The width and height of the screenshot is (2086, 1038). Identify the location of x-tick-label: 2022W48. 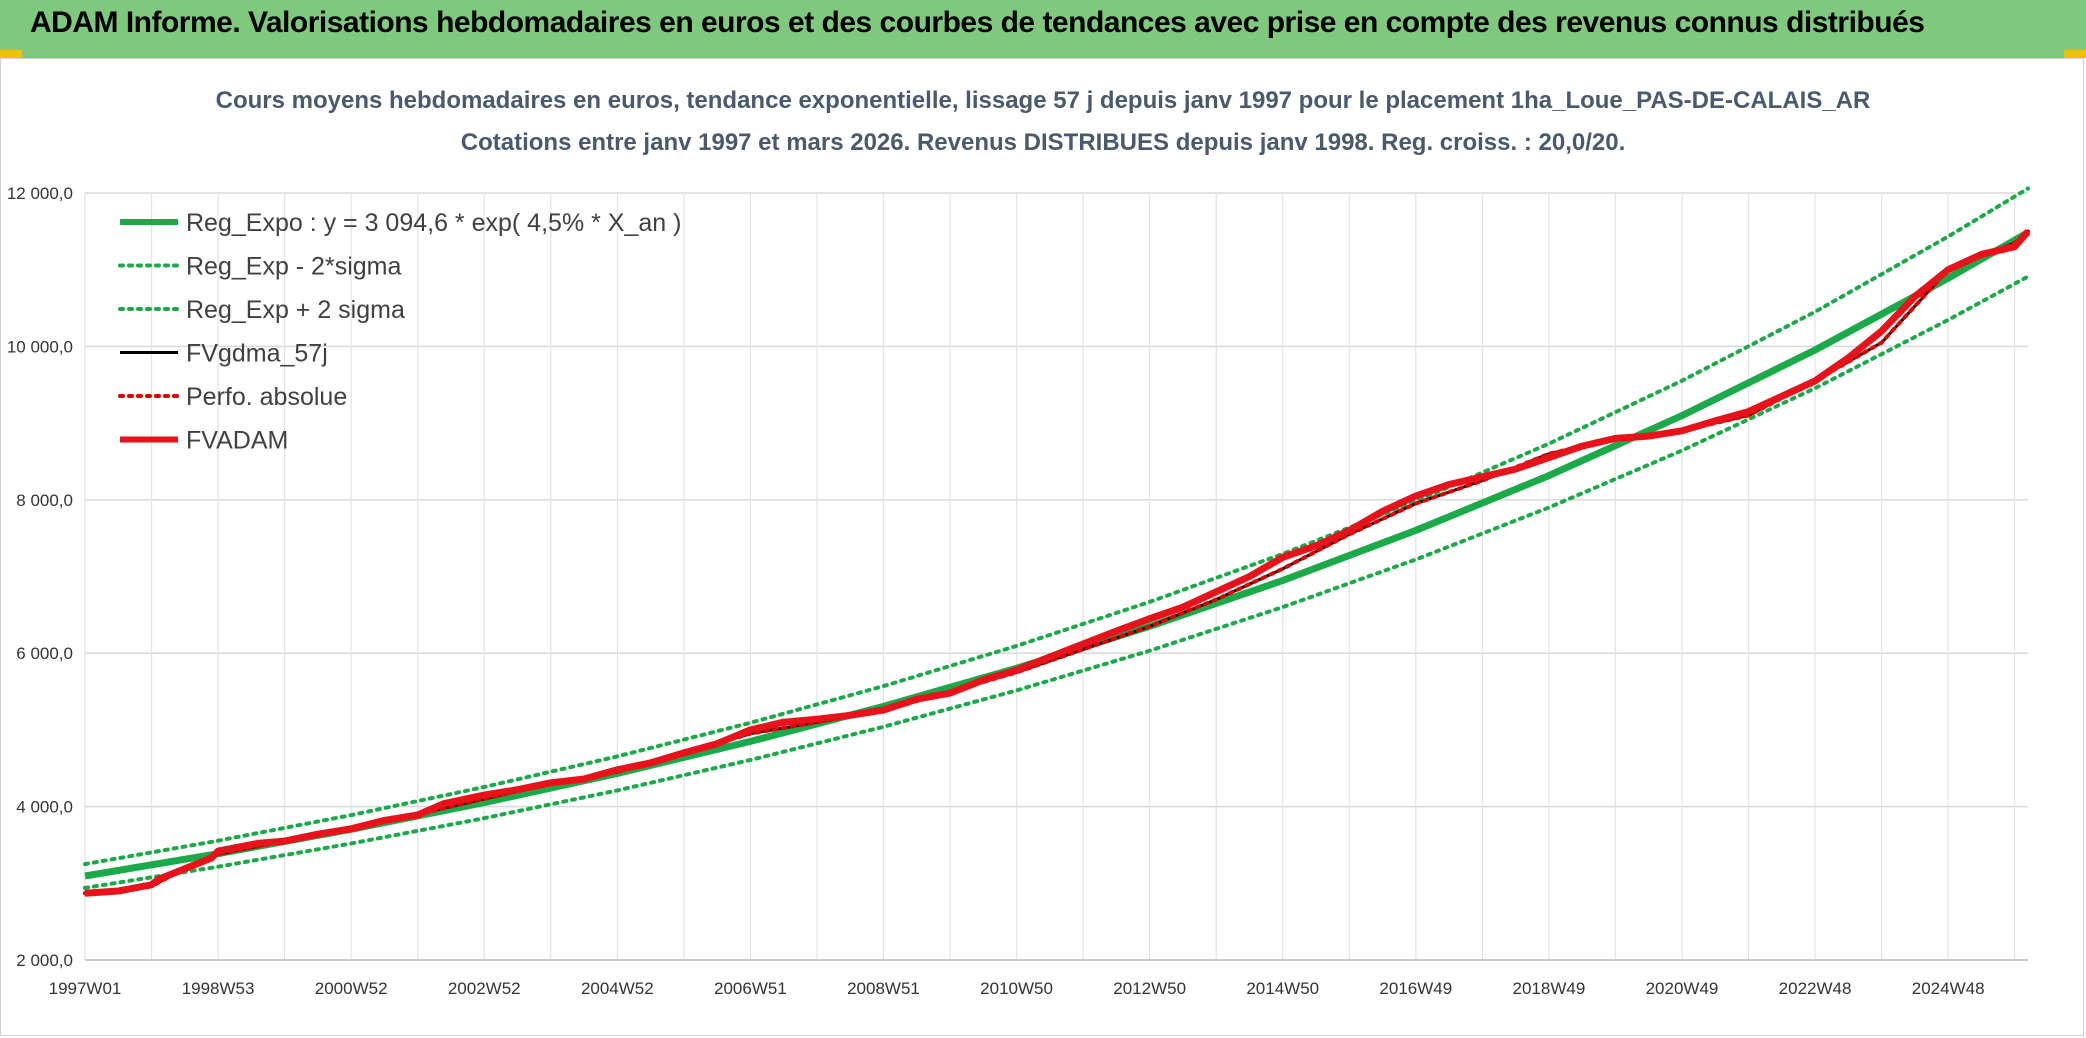
(1815, 988).